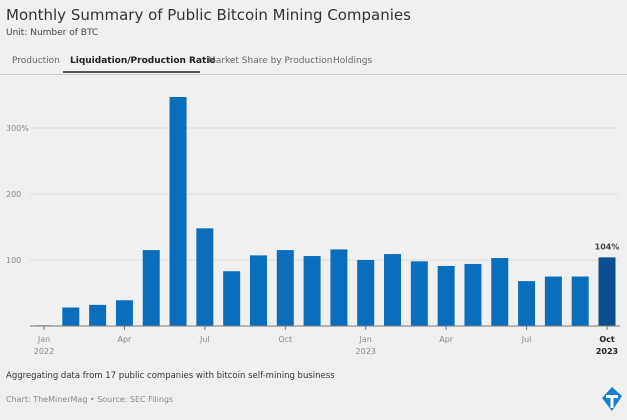 The height and width of the screenshot is (420, 627). I want to click on tab-production: Production, so click(36, 61).